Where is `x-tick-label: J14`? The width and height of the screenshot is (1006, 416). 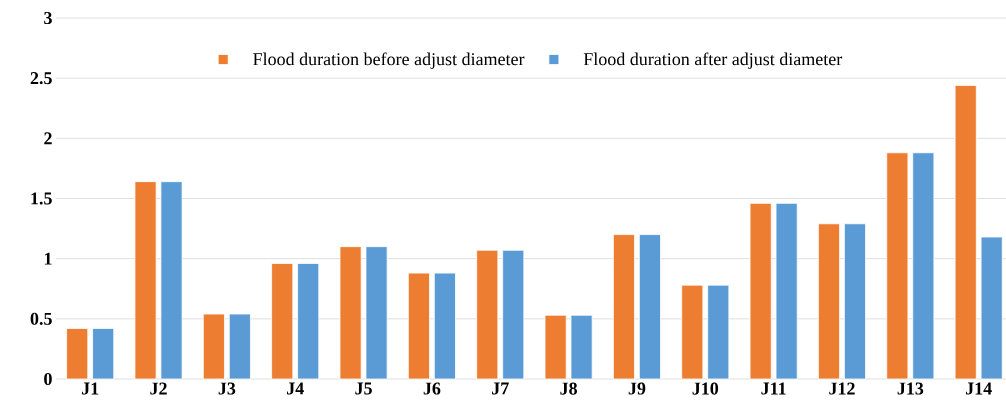
x-tick-label: J14 is located at coordinates (978, 388).